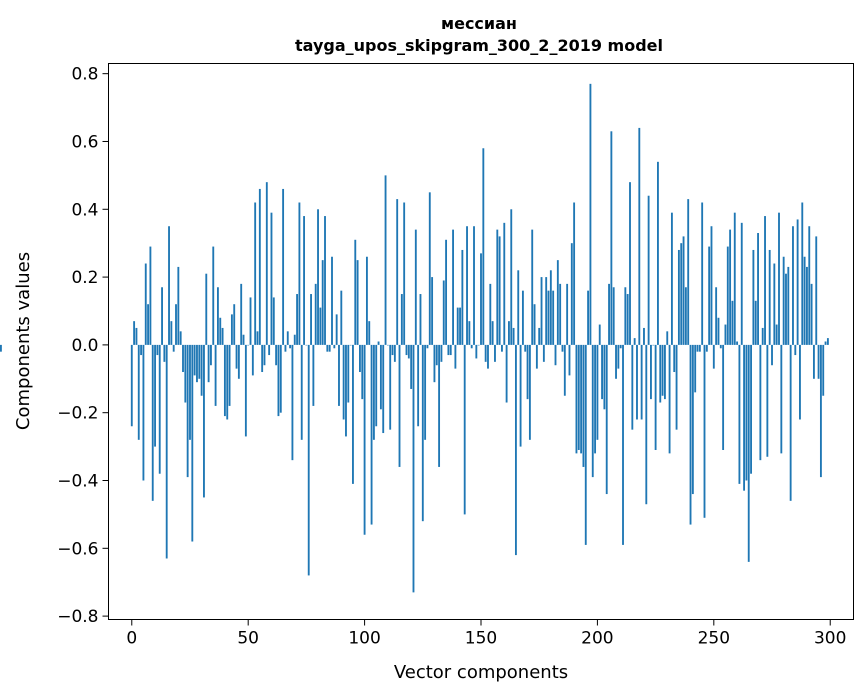  Describe the element at coordinates (714, 639) in the screenshot. I see `x-tick-label: 250` at that location.